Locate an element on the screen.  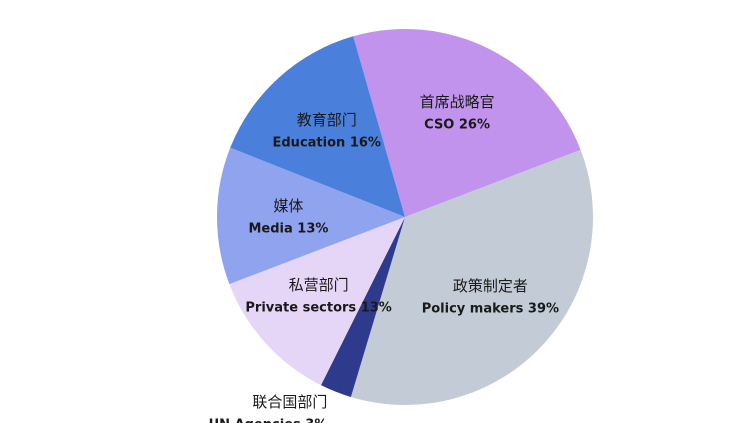
slice-name: CSO is located at coordinates (439, 124).